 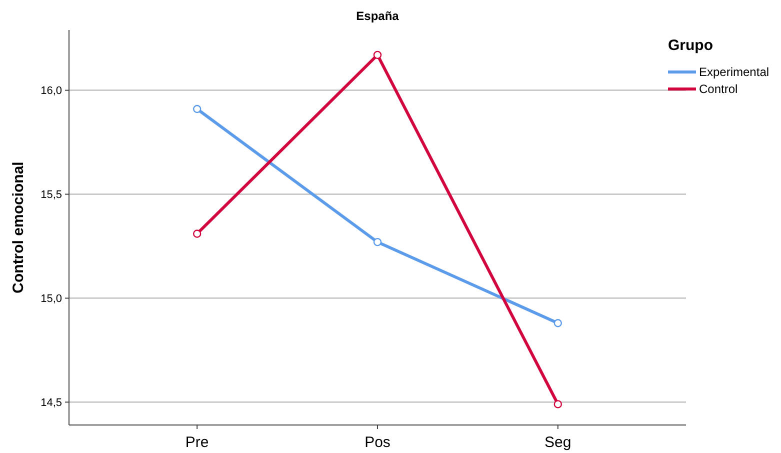 I want to click on y-tick-label: 15,0, so click(x=51, y=299).